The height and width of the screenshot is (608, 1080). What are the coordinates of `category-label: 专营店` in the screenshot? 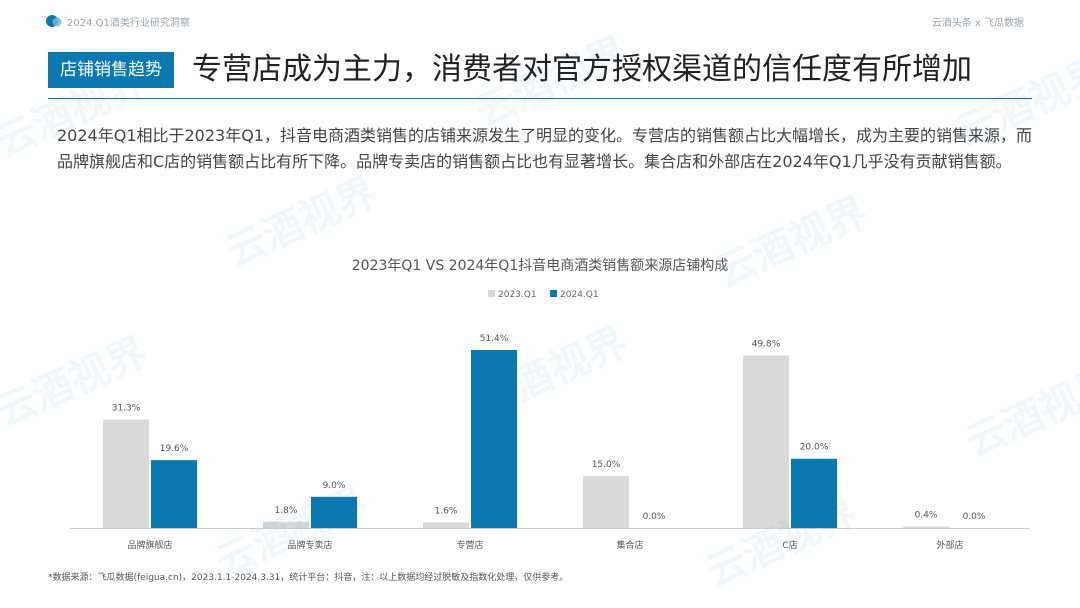 It's located at (469, 545).